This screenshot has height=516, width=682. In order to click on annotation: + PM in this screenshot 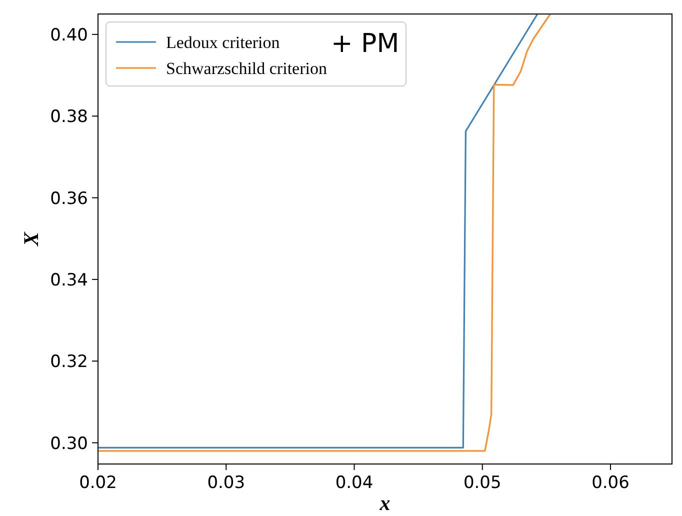, I will do `click(365, 44)`.